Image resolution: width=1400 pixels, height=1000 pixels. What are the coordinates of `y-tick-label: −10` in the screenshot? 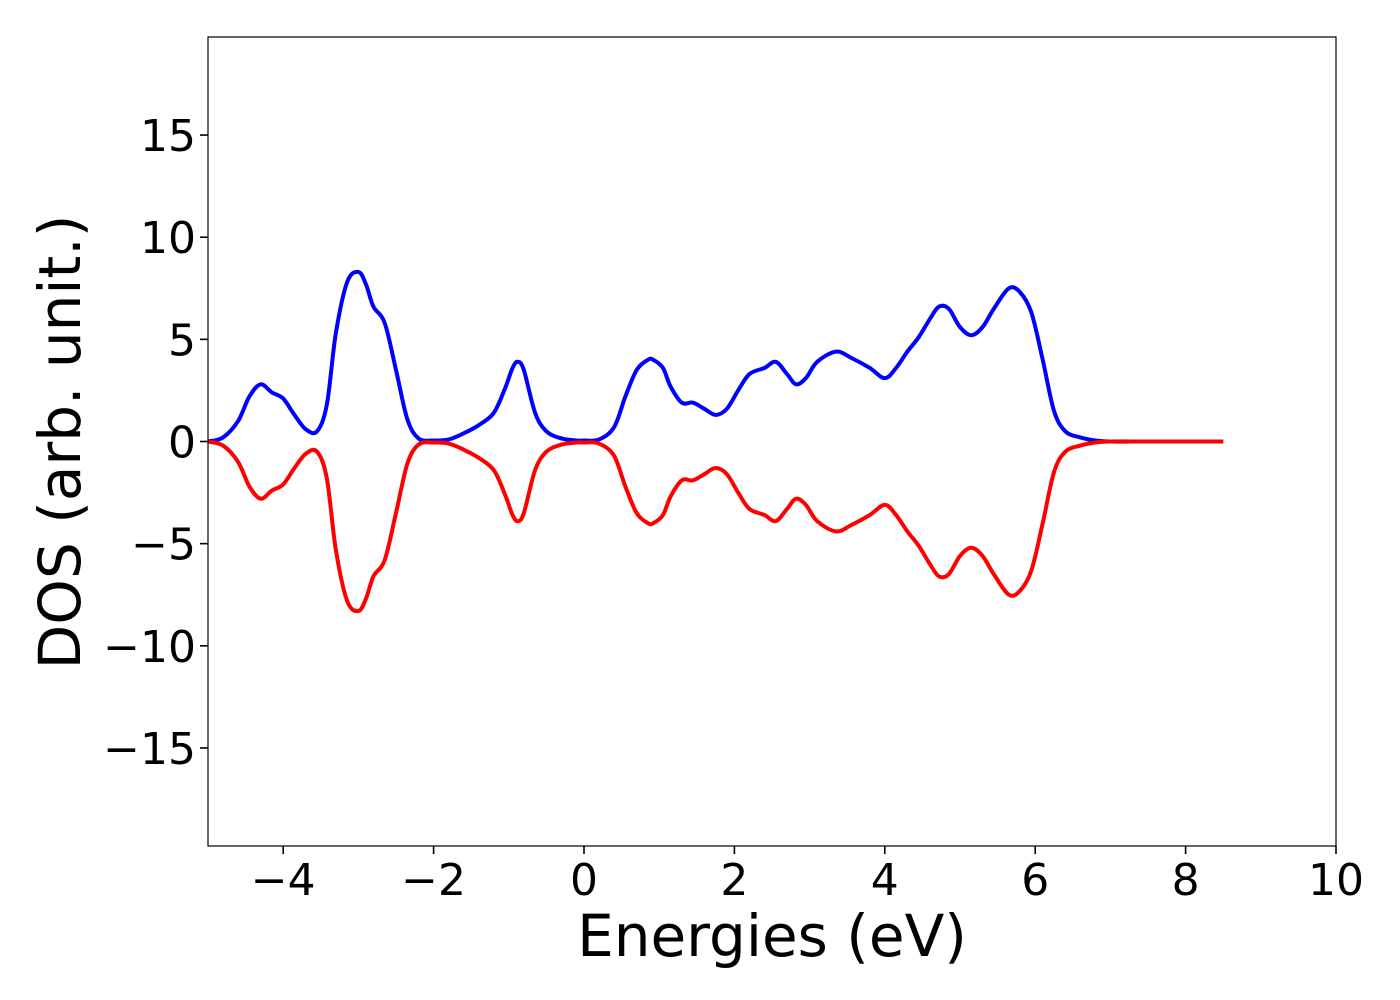 It's located at (149, 647).